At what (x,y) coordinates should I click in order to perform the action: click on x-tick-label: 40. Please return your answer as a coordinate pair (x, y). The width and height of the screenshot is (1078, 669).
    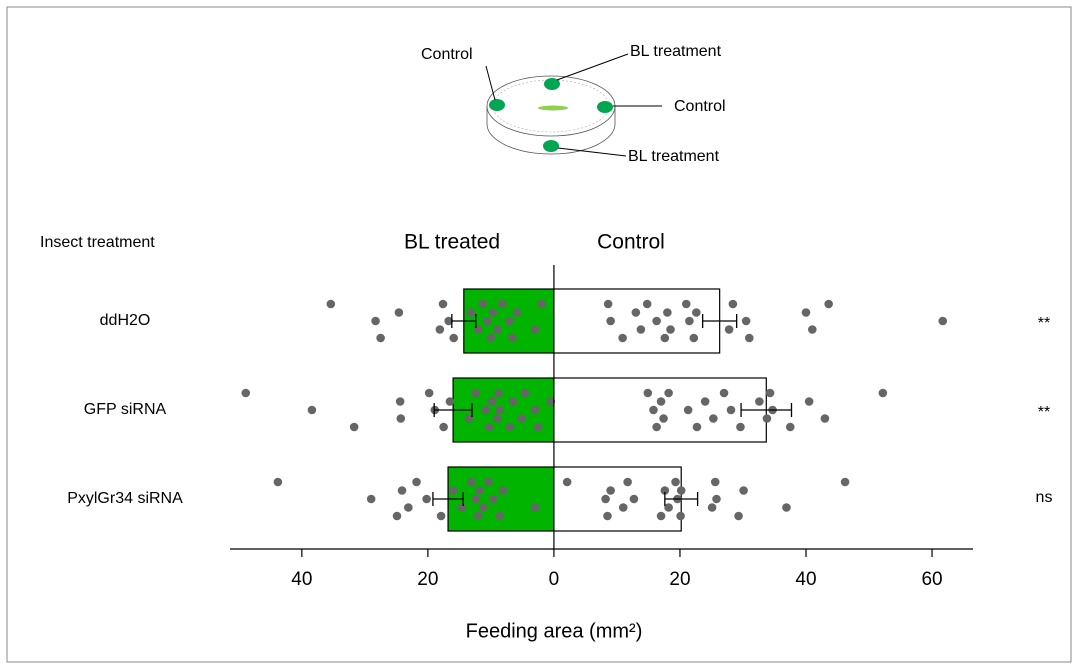
    Looking at the image, I should click on (805, 579).